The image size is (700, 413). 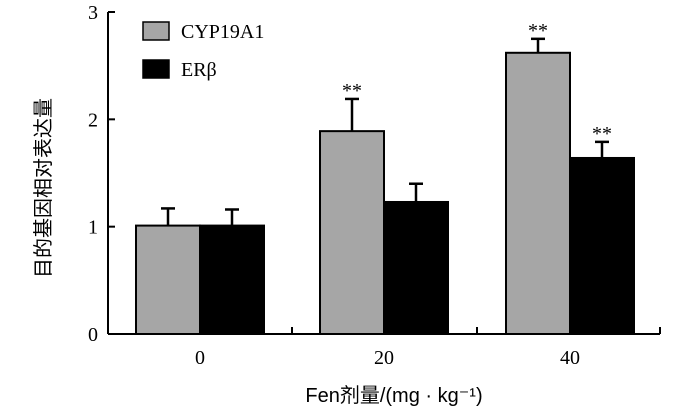 What do you see at coordinates (43, 188) in the screenshot?
I see `y-axis-label: 目的基因相对表达量` at bounding box center [43, 188].